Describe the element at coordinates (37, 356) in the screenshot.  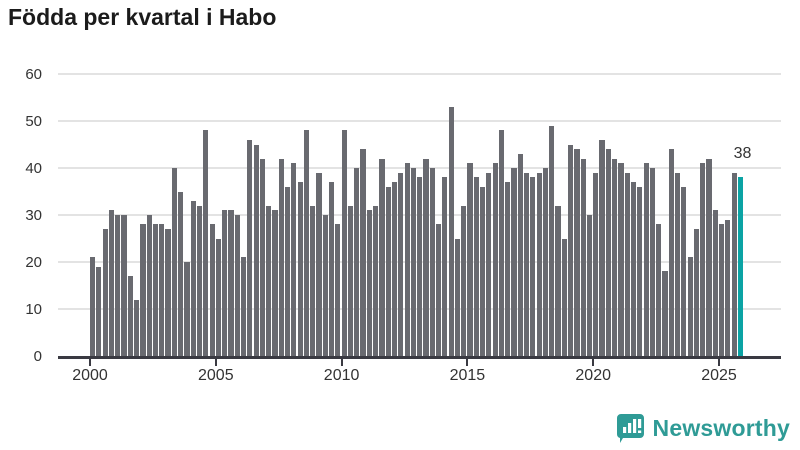
I see `y-axis-label-0: 0` at that location.